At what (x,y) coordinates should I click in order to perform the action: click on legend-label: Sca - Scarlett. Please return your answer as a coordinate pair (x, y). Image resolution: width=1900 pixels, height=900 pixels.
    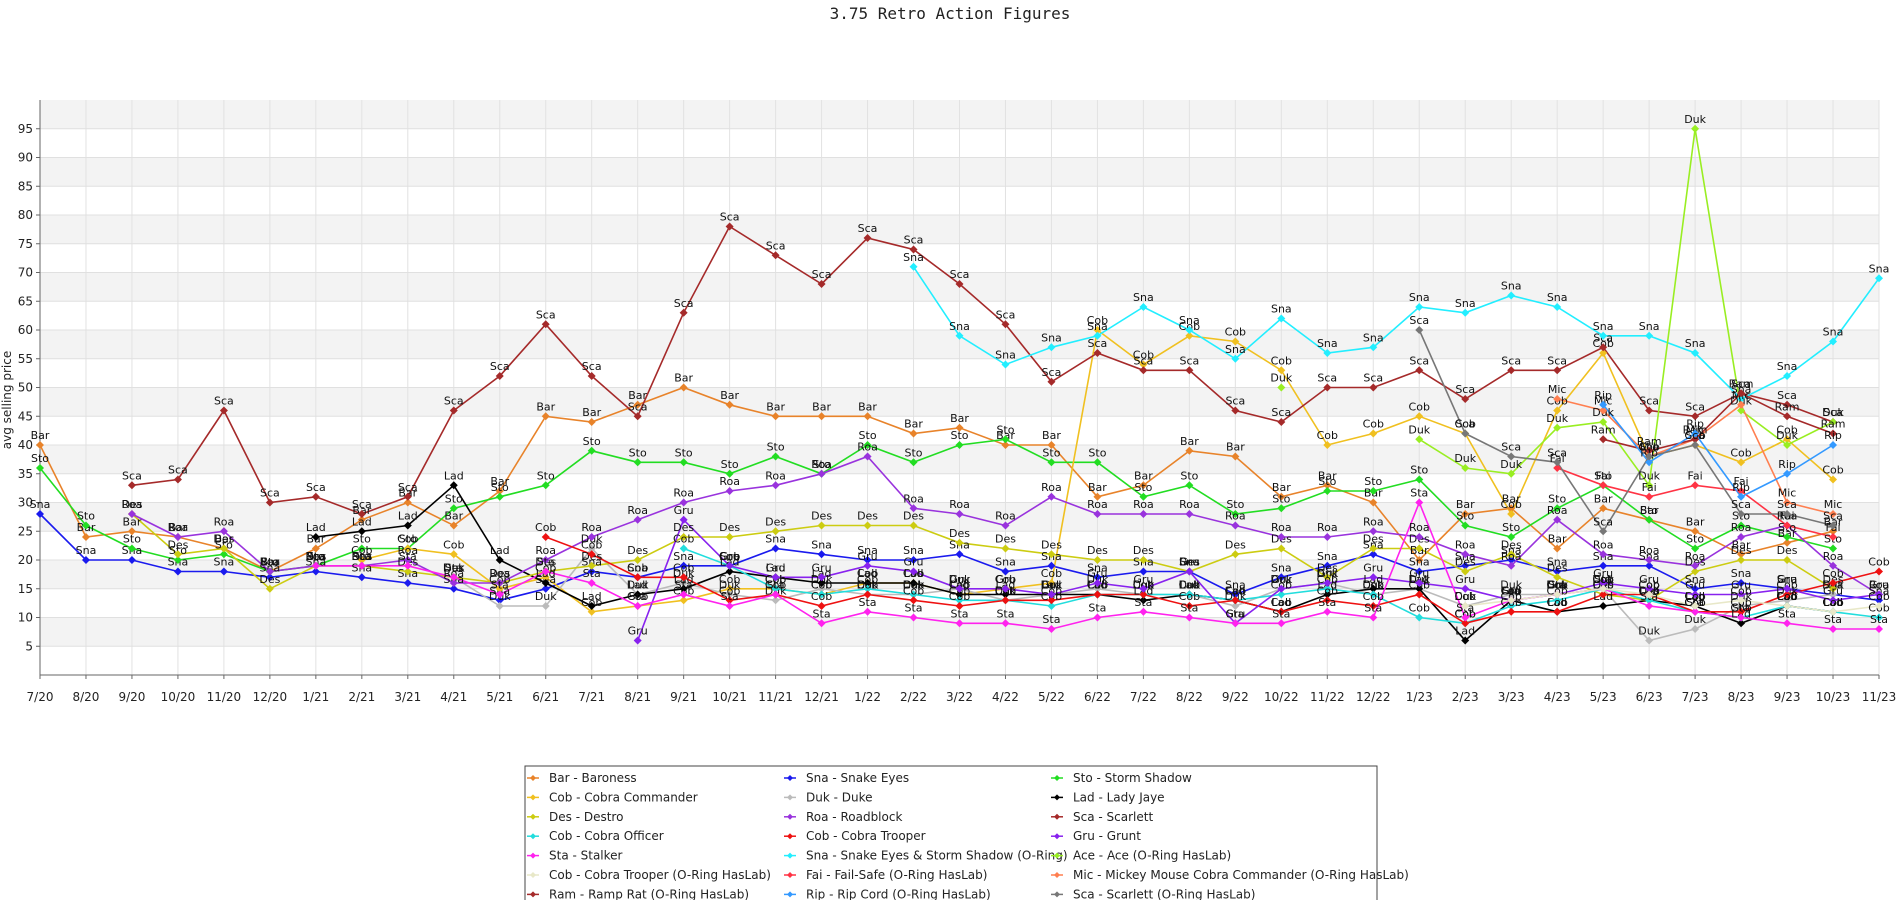
    Looking at the image, I should click on (1113, 817).